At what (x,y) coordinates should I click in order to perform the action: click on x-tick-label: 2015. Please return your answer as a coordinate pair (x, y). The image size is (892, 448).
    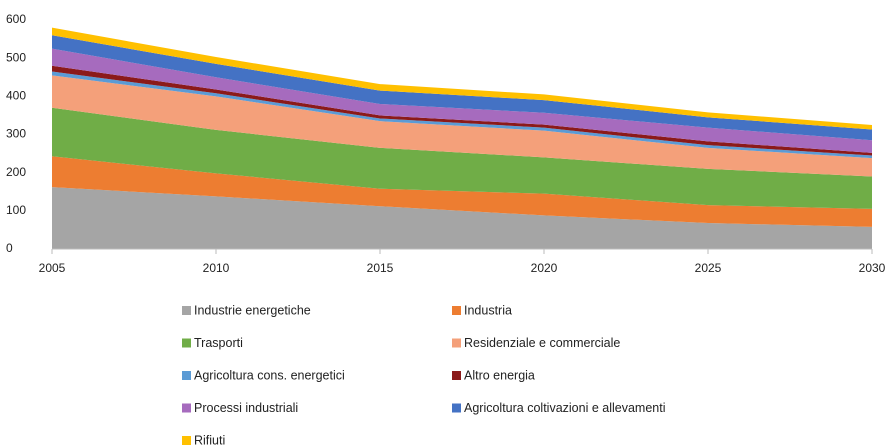
    Looking at the image, I should click on (380, 268).